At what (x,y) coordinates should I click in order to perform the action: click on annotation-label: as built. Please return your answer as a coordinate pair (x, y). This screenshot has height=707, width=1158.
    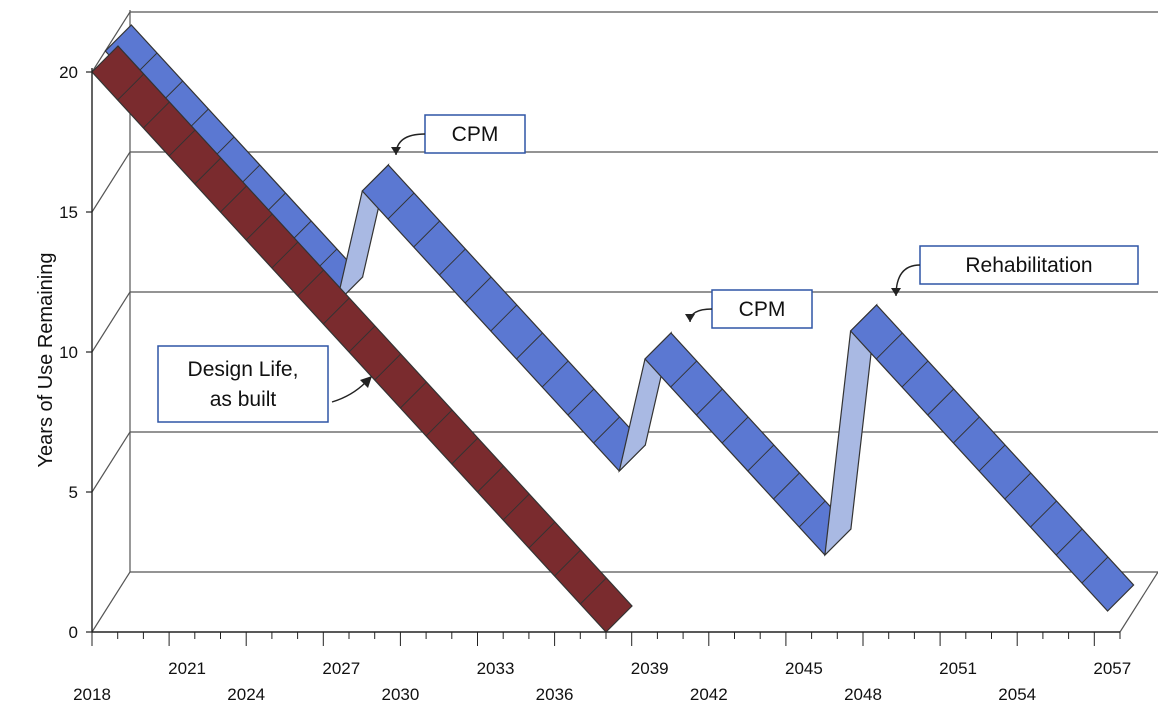
    Looking at the image, I should click on (243, 399).